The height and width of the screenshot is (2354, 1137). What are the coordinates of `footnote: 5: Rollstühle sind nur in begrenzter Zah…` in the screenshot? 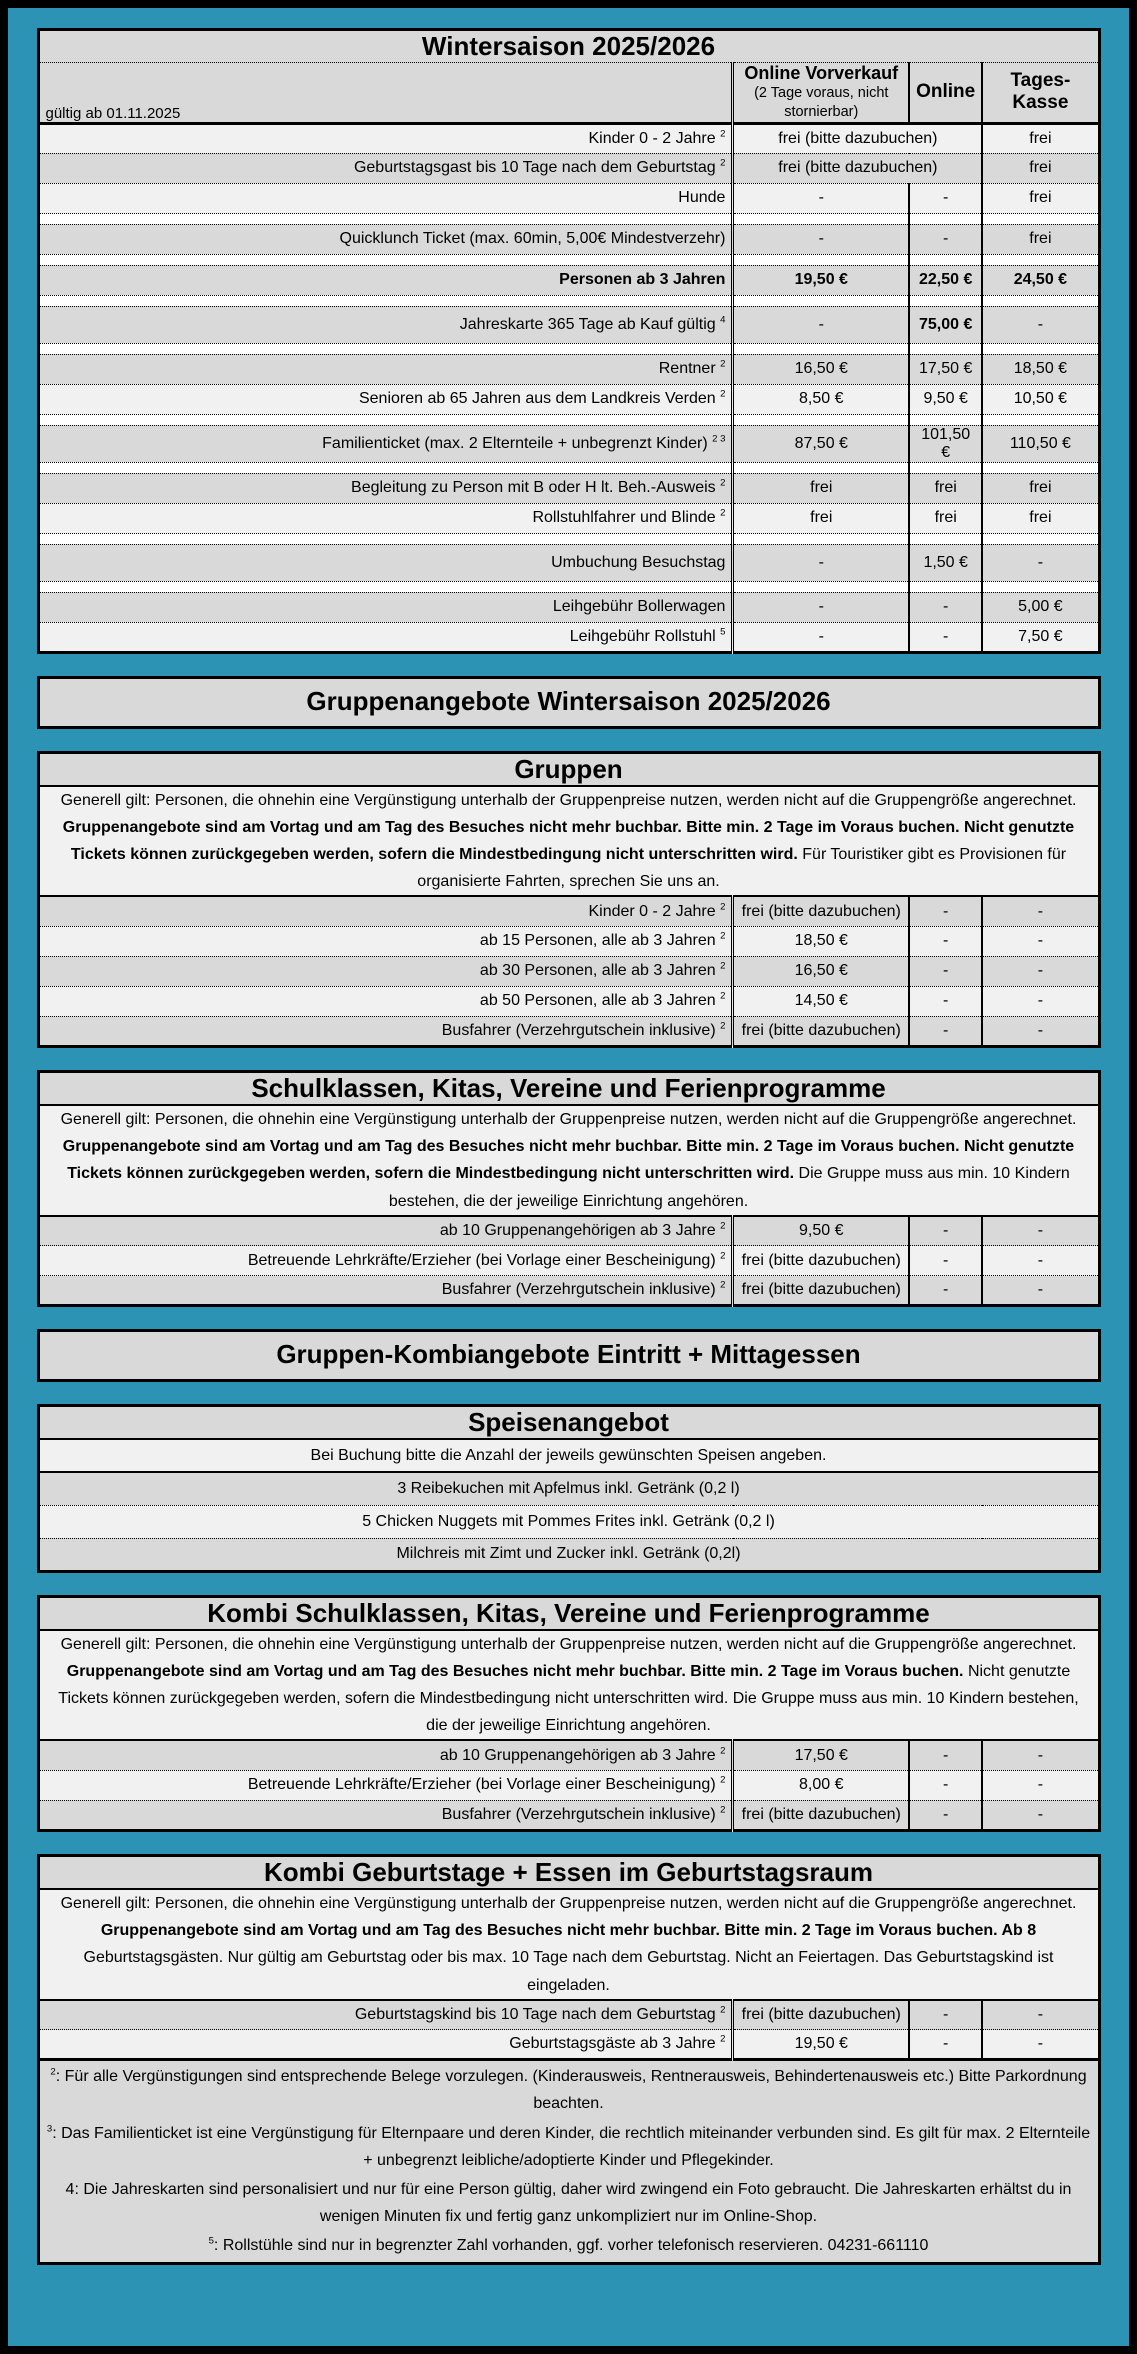 It's located at (569, 2245).